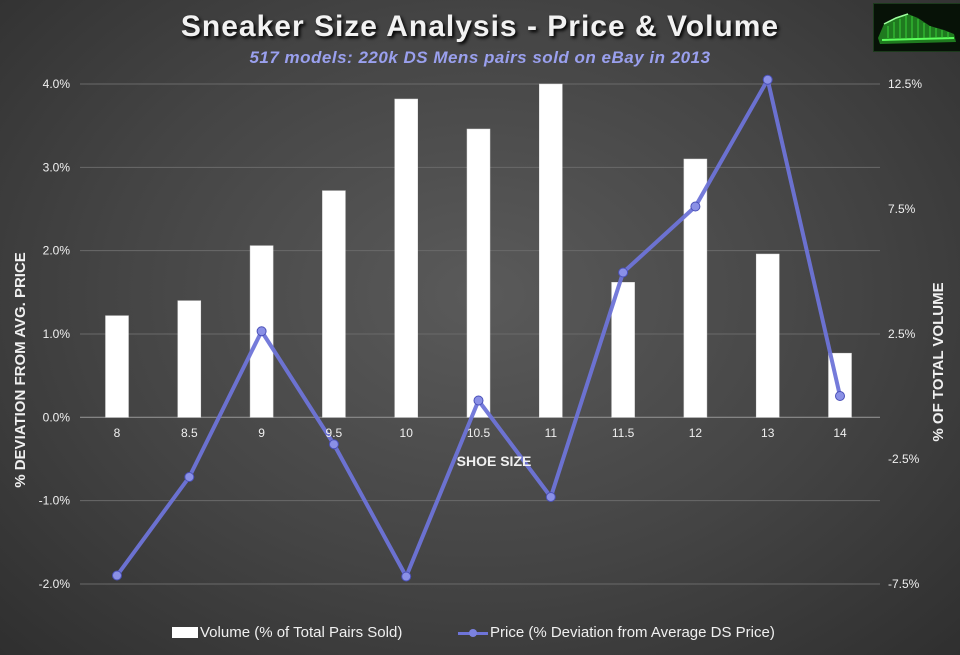  What do you see at coordinates (840, 433) in the screenshot?
I see `x-tick-label: 14` at bounding box center [840, 433].